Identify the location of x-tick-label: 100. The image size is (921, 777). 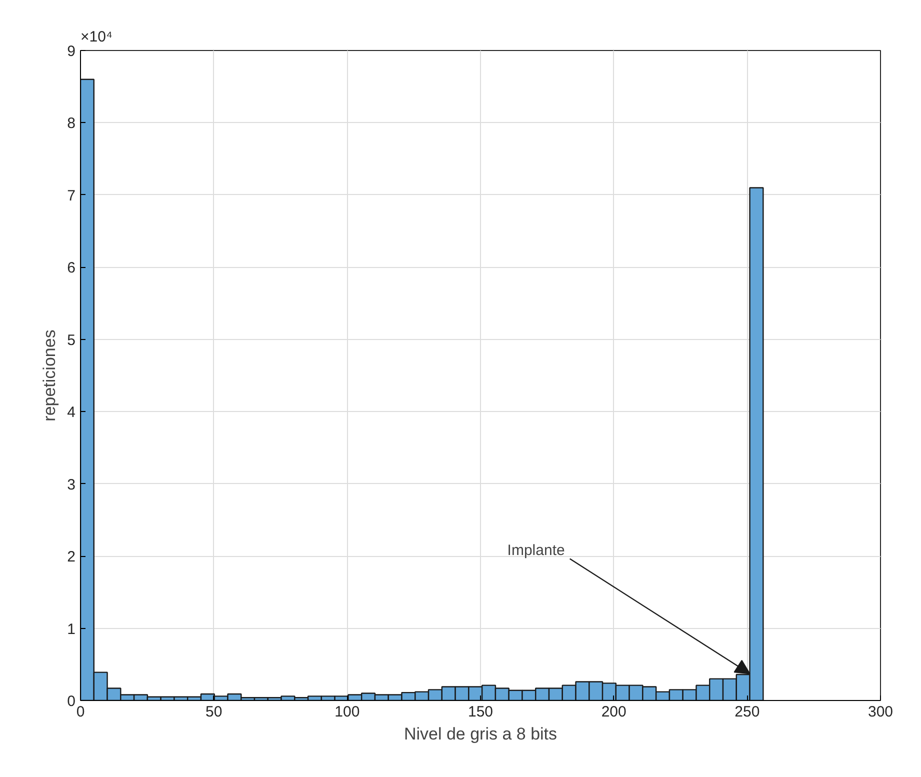
(347, 712).